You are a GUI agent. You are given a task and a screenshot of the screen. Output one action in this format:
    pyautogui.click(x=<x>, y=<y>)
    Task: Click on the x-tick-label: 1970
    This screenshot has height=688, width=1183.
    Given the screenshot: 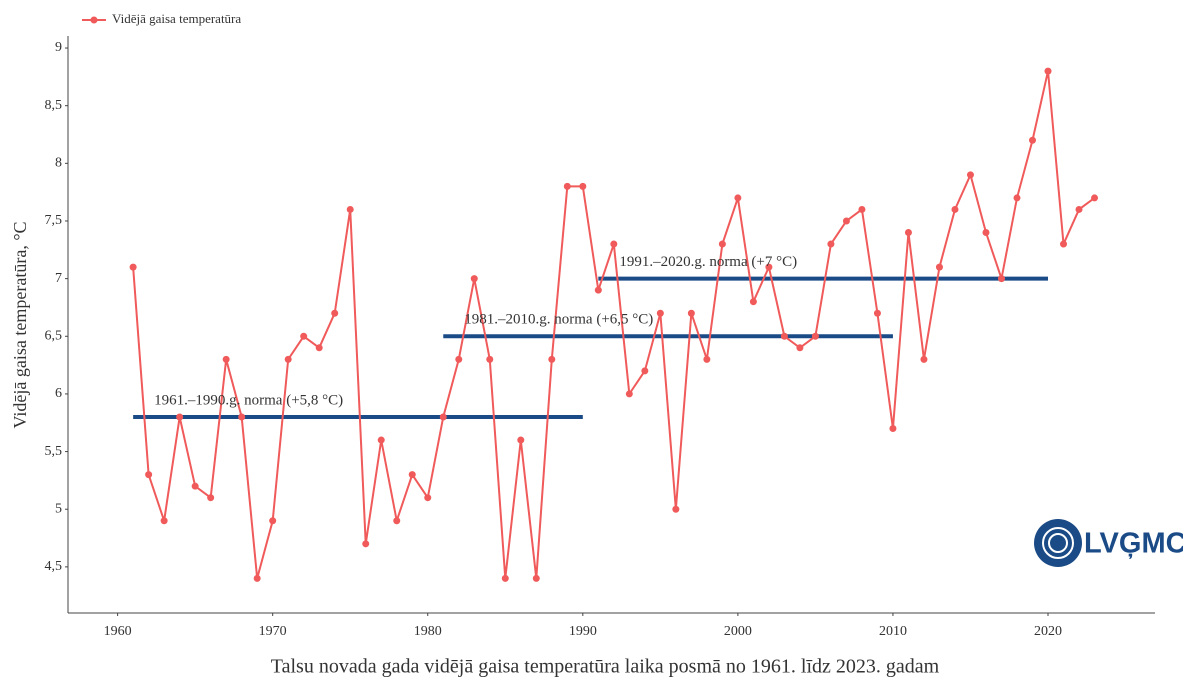 What is the action you would take?
    pyautogui.click(x=273, y=631)
    